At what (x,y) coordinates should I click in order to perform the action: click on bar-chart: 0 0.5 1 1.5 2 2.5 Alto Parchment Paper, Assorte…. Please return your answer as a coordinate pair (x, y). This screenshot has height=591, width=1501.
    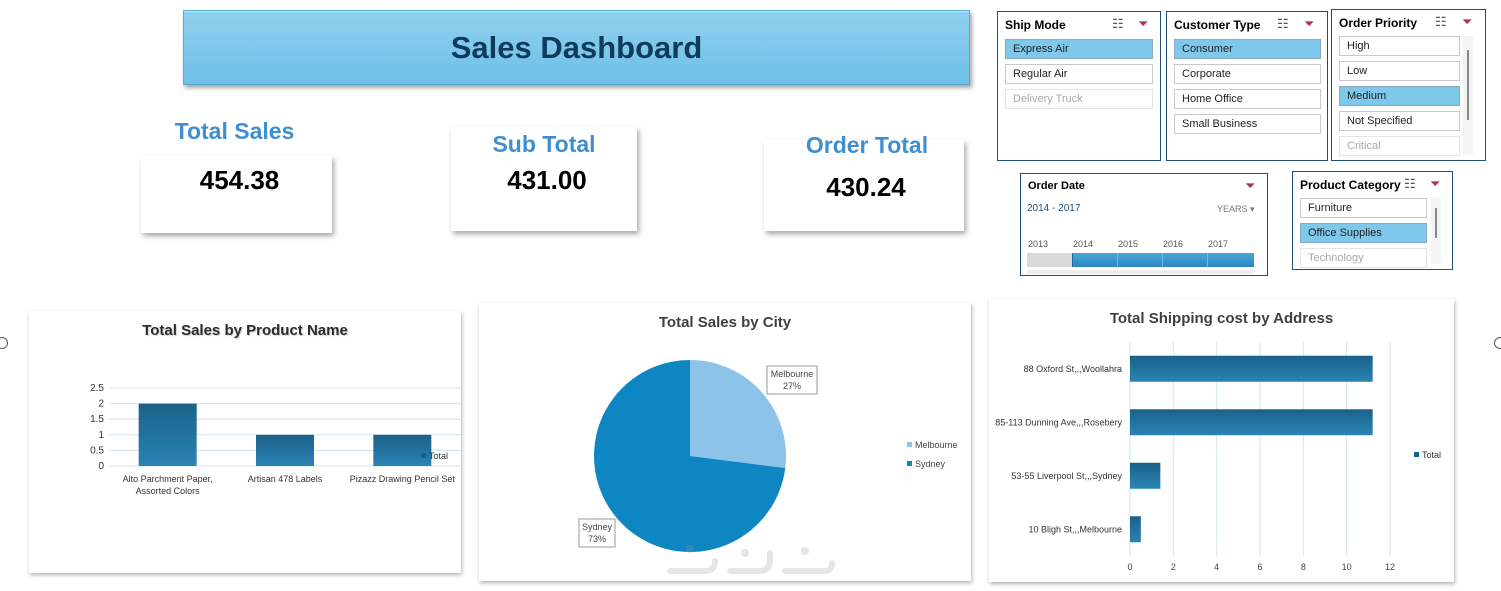
    Looking at the image, I should click on (275, 439).